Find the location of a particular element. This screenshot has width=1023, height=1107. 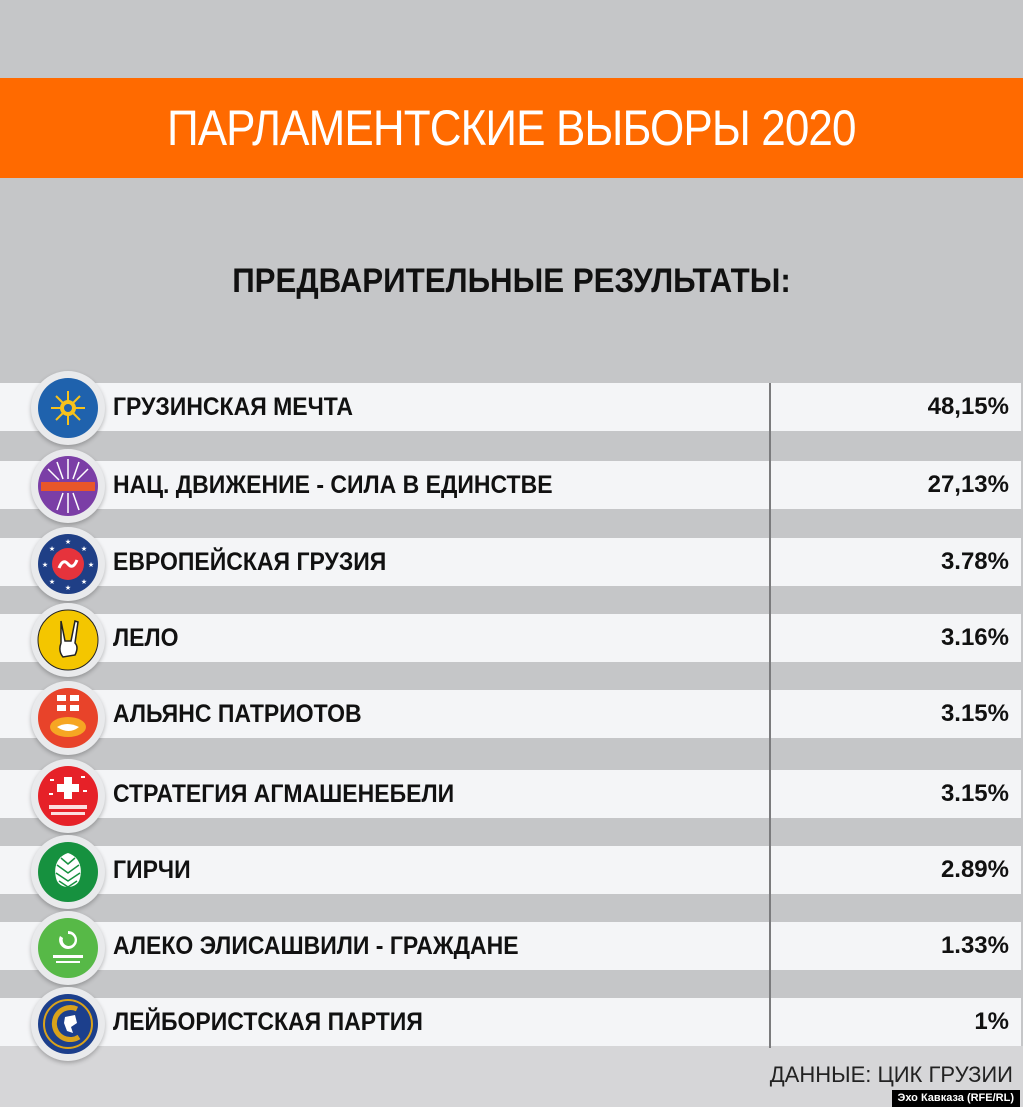

data-source: ДАННЫЕ: ЦИК ГРУЗИИ is located at coordinates (891, 1074).